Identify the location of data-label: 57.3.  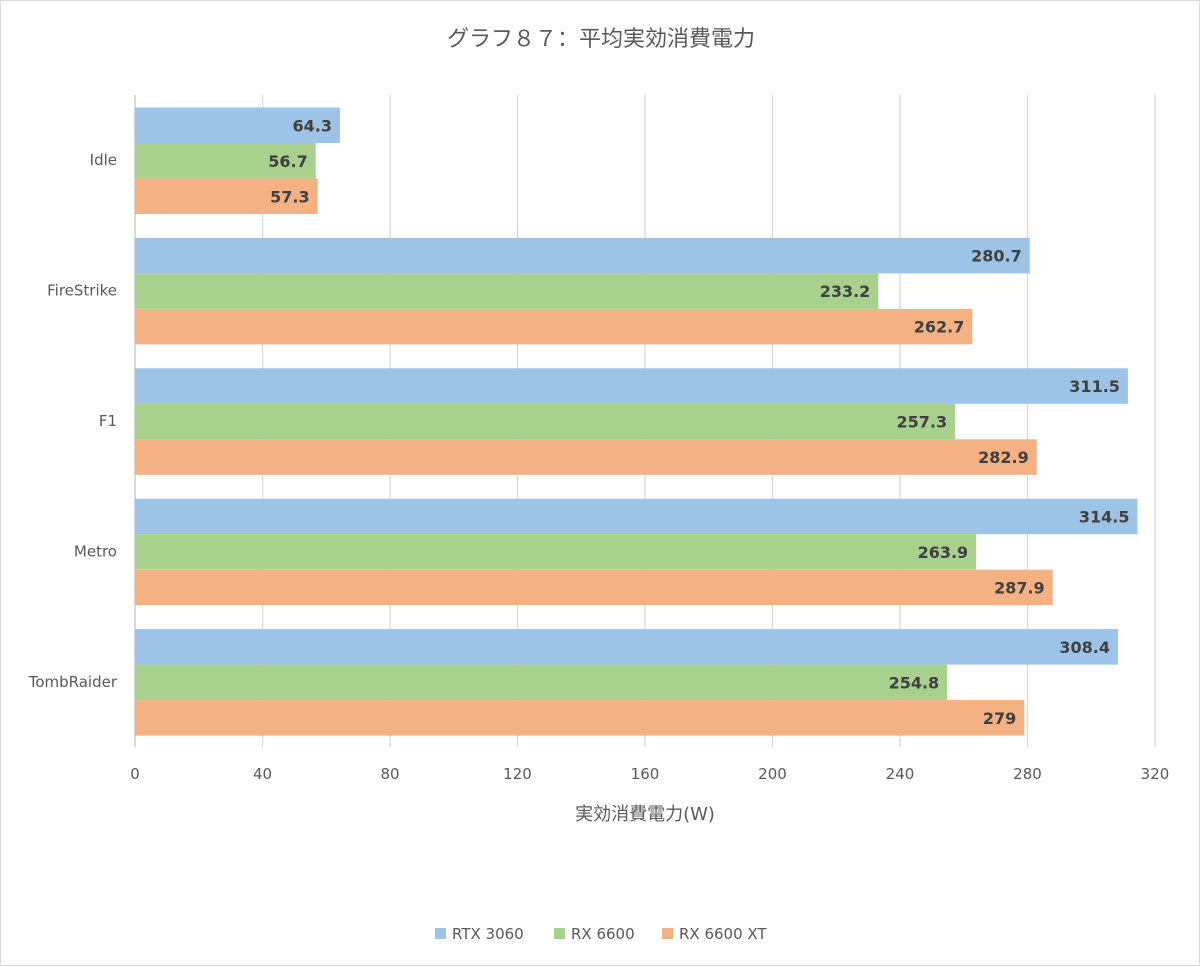
(289, 196).